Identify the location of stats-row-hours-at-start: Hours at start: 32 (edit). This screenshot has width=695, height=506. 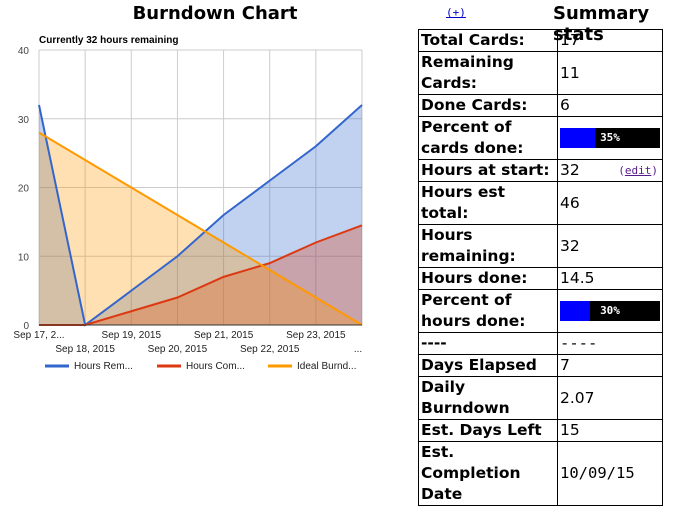
(540, 170).